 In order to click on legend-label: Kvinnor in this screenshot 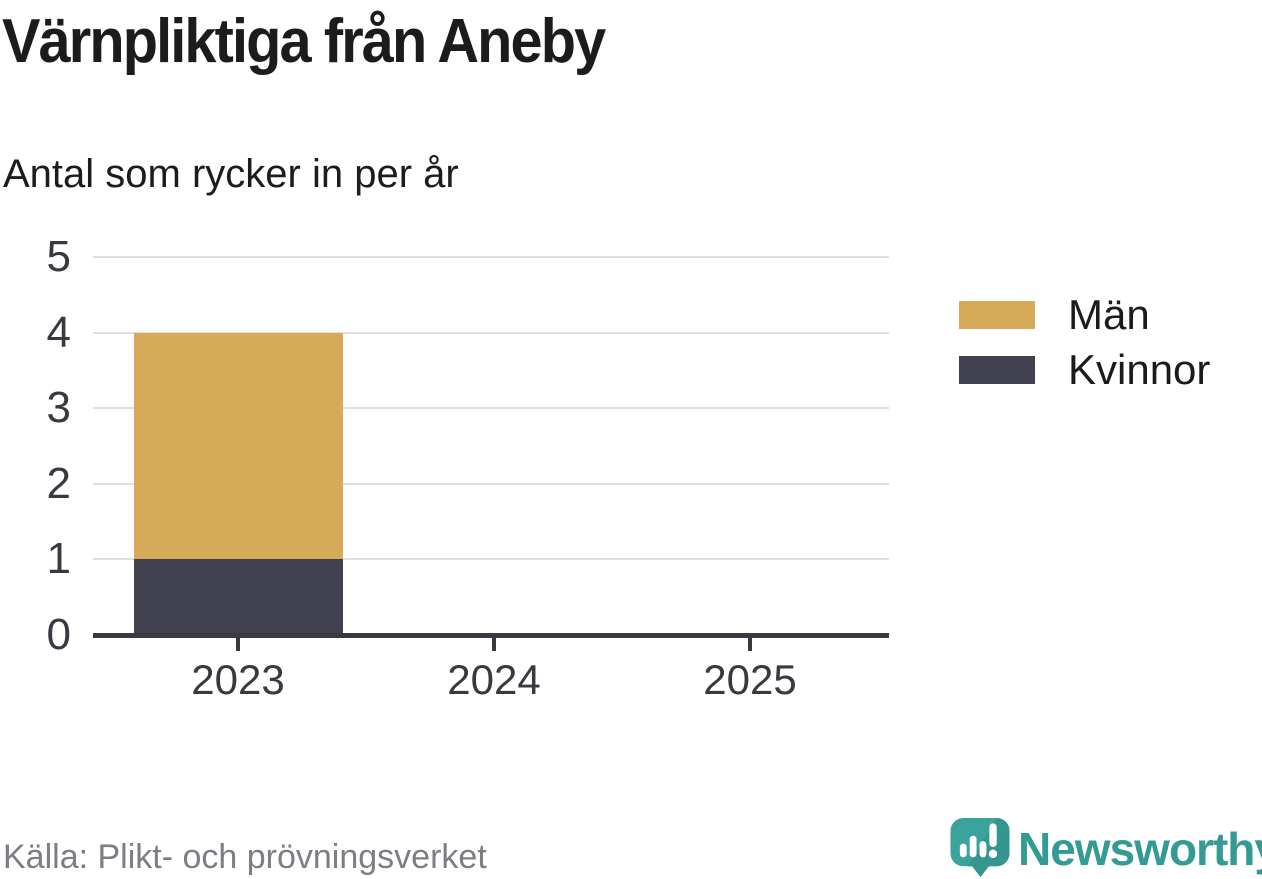, I will do `click(1139, 369)`.